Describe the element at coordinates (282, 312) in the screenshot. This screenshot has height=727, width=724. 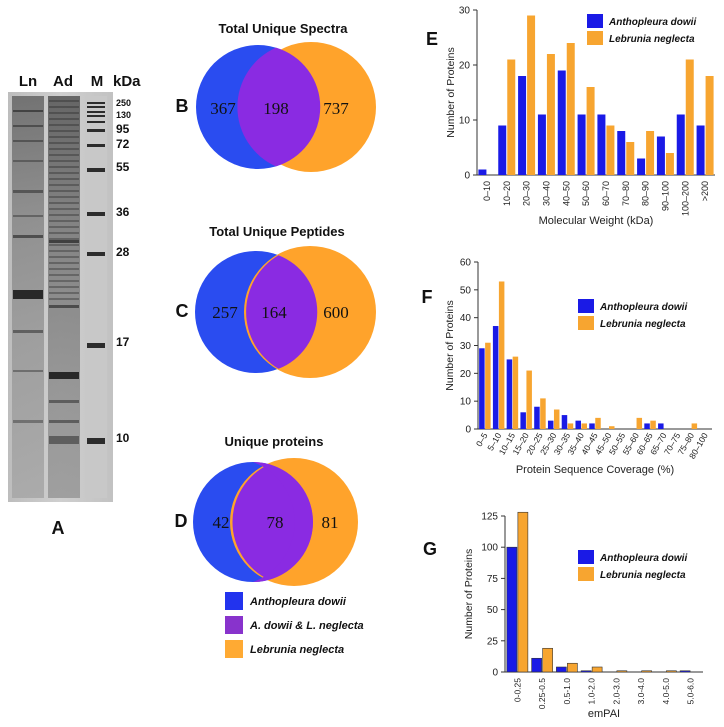
I see `venn-overlap` at that location.